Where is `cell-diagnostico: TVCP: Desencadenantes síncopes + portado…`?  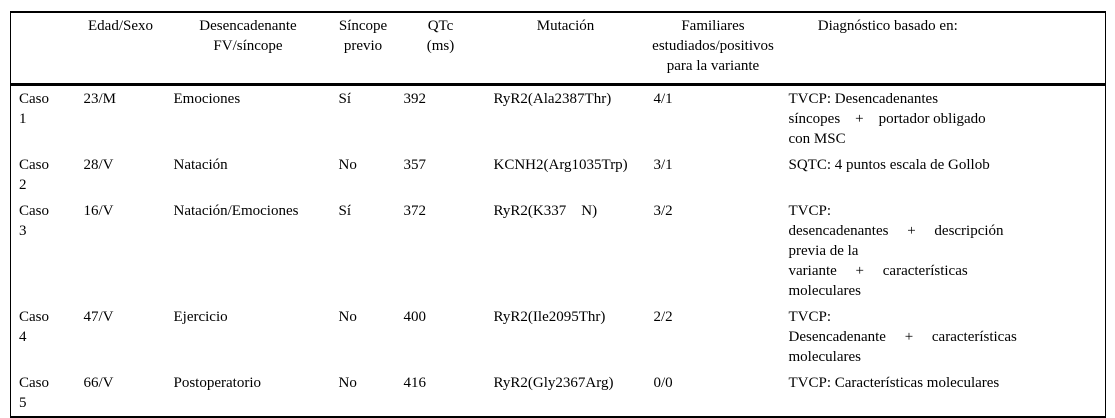 cell-diagnostico: TVCP: Desencadenantes síncopes + portado… is located at coordinates (887, 119).